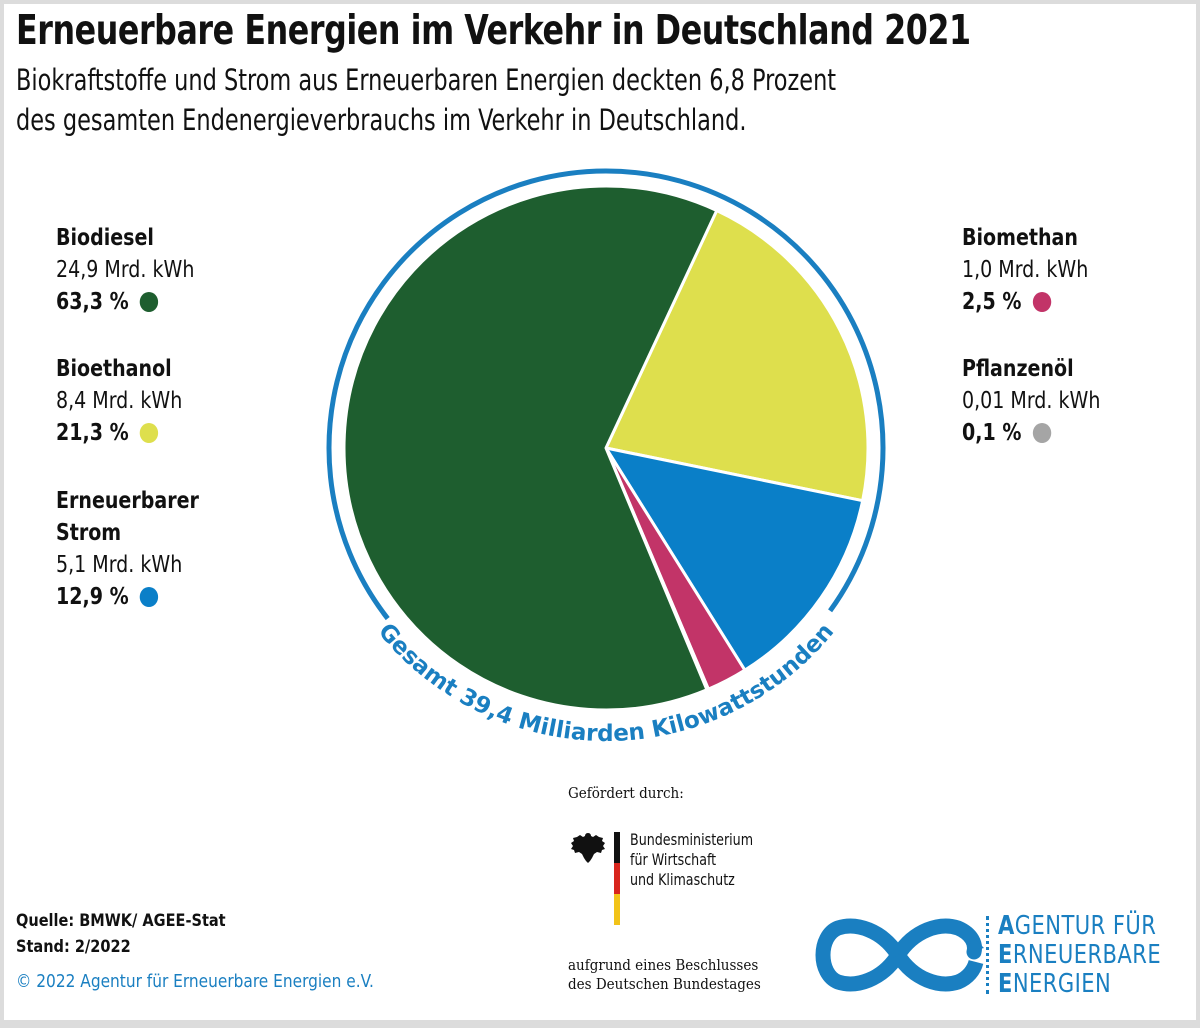 This screenshot has width=1200, height=1028. Describe the element at coordinates (992, 302) in the screenshot. I see `legend-percent: 2,5 %` at that location.